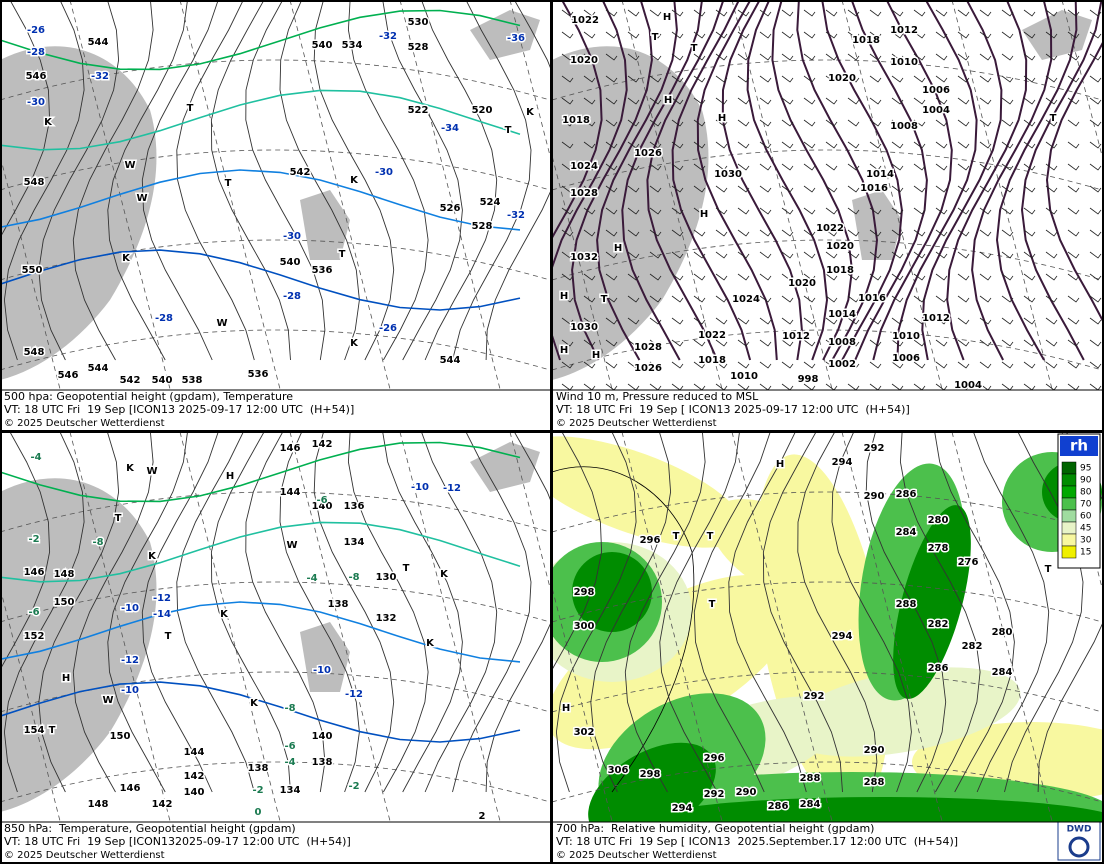  I want to click on contour-label: 528, so click(418, 47).